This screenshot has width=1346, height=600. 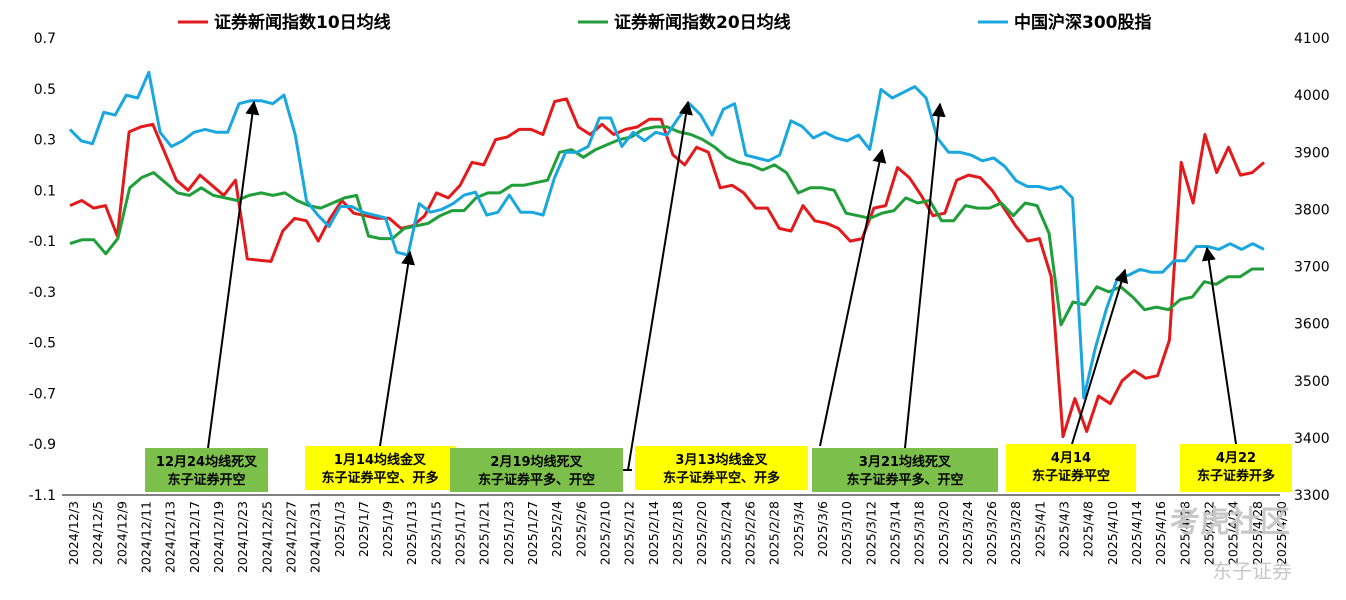 I want to click on x-tick-label: 2024/12/13, so click(x=170, y=537).